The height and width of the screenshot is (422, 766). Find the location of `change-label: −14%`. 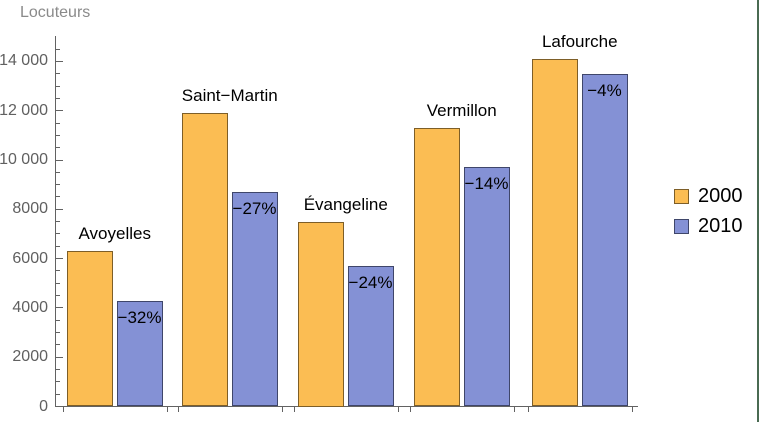

change-label: −14% is located at coordinates (486, 184).